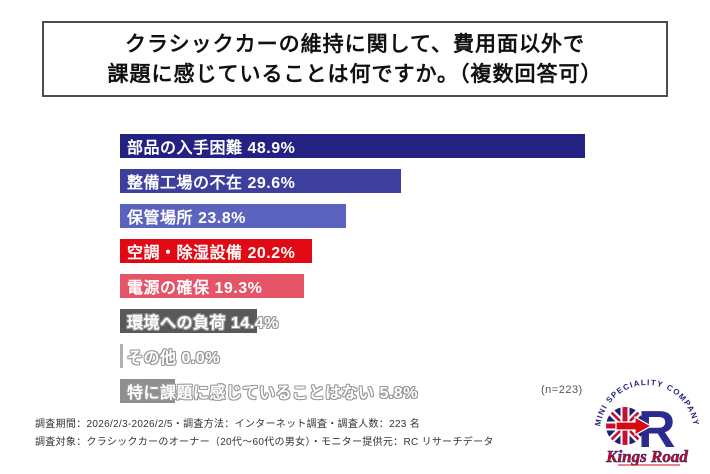 This screenshot has width=710, height=474. I want to click on bar-label: 特に課題に感じていることはない 5.8%, so click(272, 393).